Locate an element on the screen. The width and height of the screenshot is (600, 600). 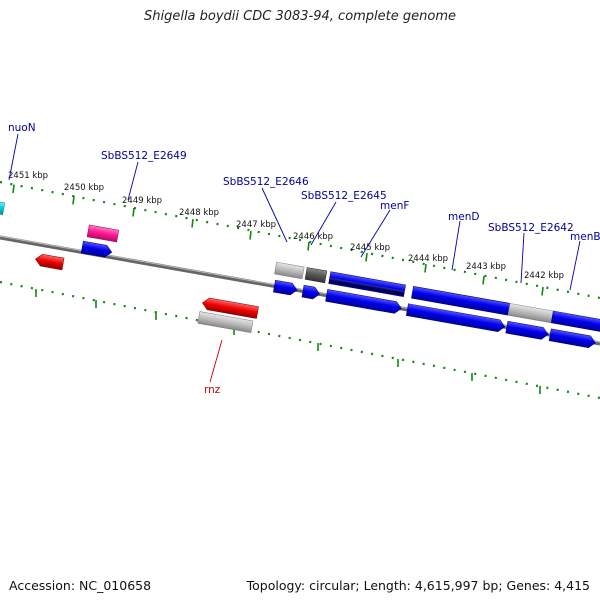
label-SbBS512_E2646: SbBS512_E2646 is located at coordinates (266, 182).